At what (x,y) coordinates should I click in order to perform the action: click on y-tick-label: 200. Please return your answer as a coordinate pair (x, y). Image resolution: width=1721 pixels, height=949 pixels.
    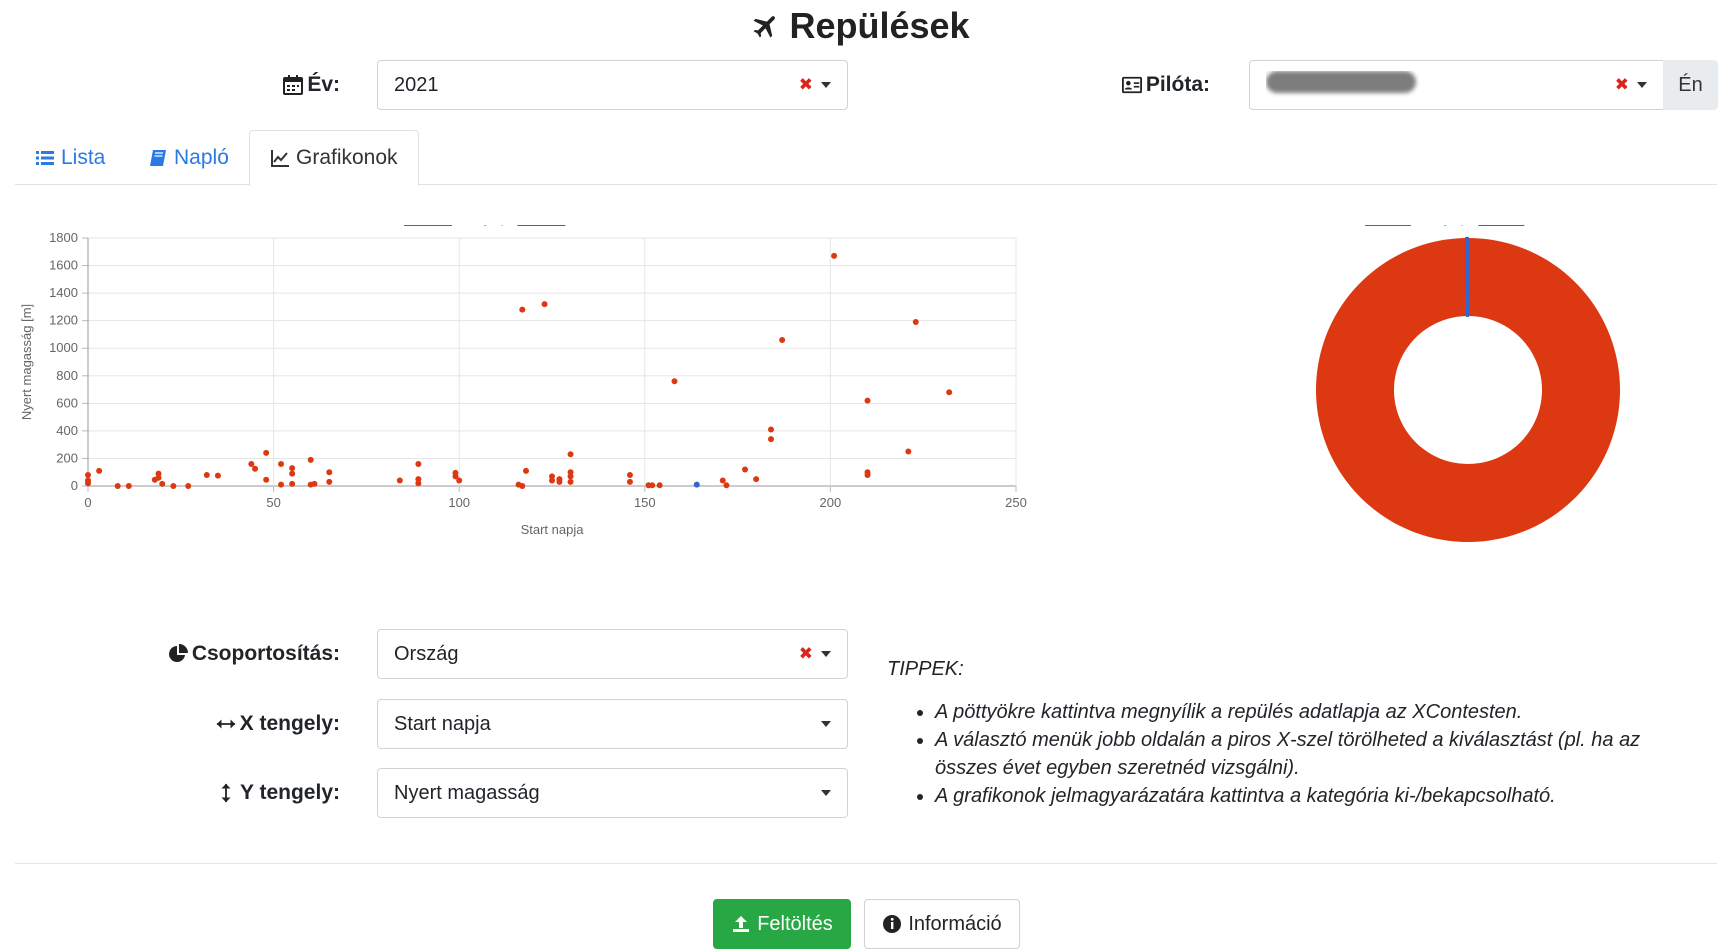
    Looking at the image, I should click on (67, 457).